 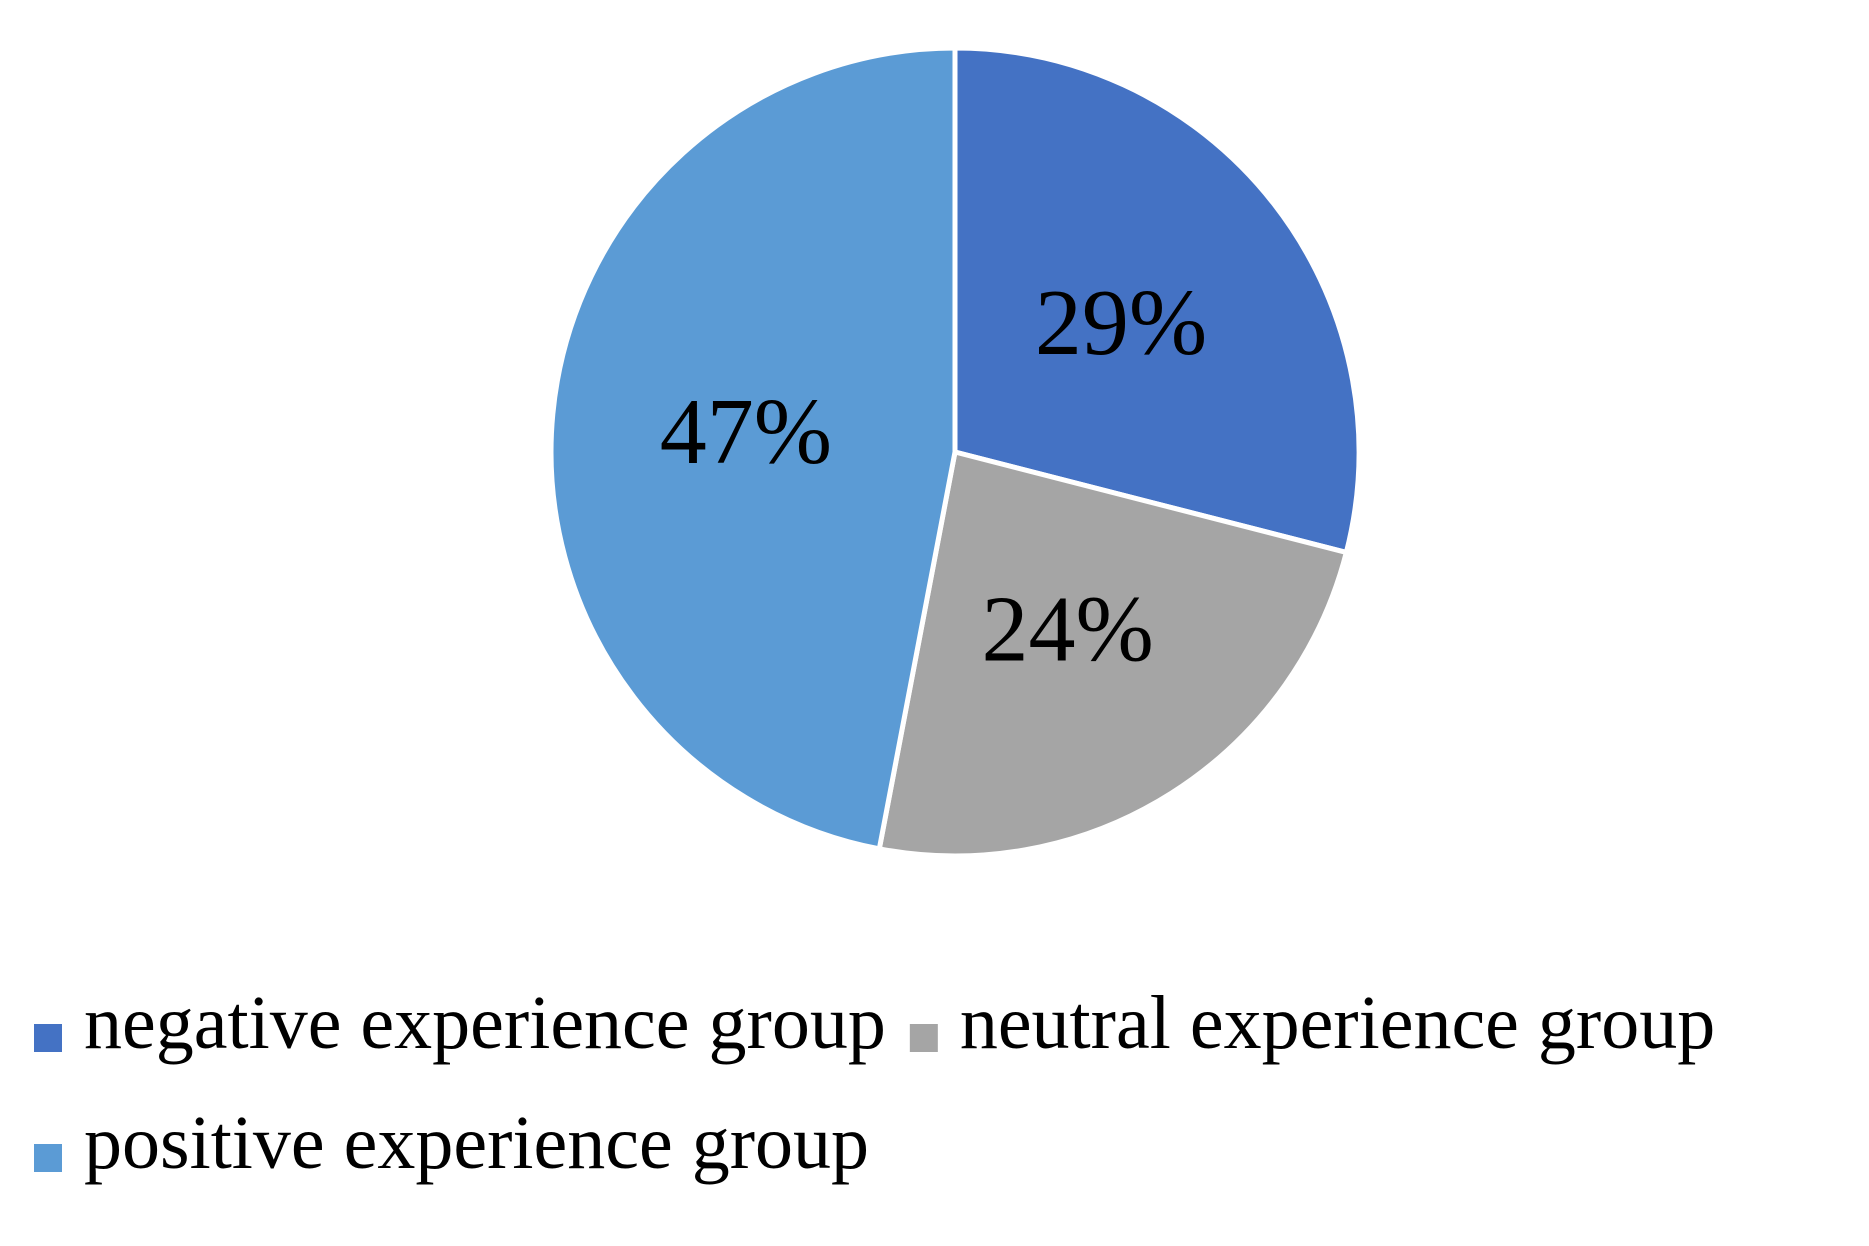 I want to click on legend-item-negative-experience-group: negative experience group, so click(x=460, y=1023).